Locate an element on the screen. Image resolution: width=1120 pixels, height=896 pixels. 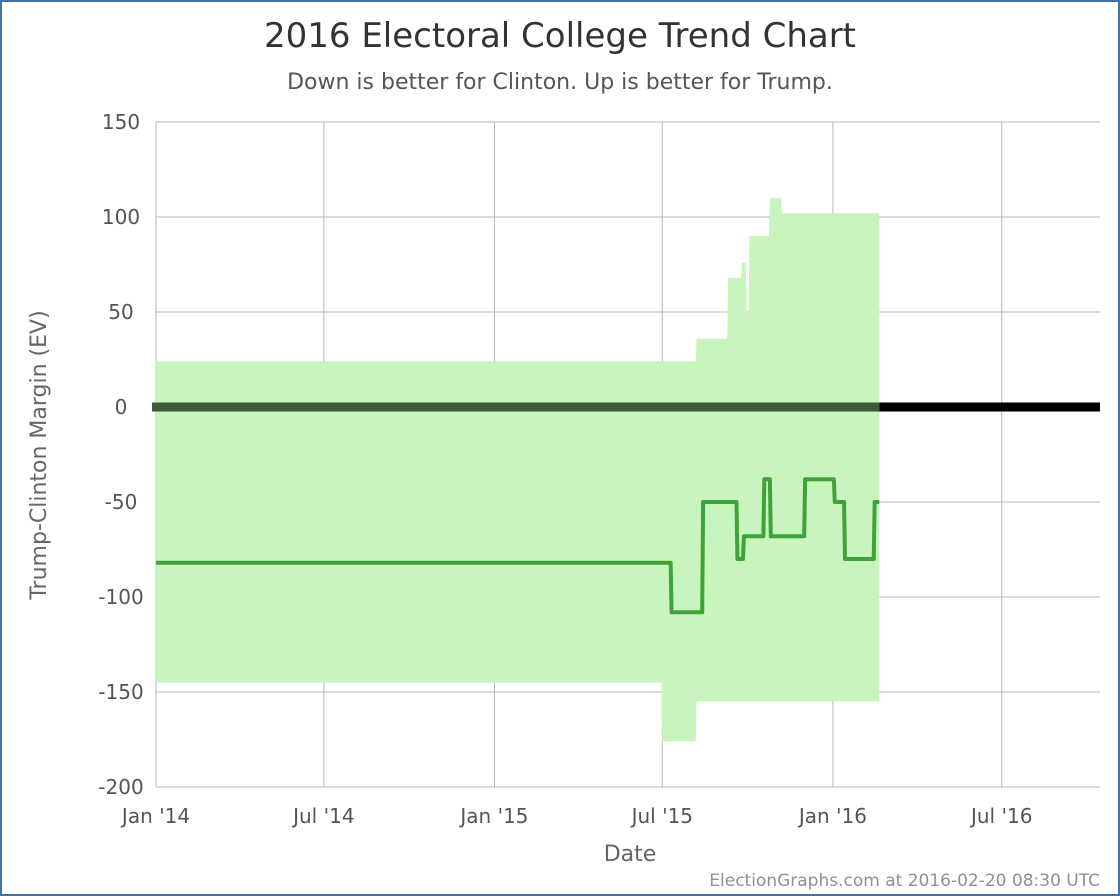
margin-series is located at coordinates (518, 546).